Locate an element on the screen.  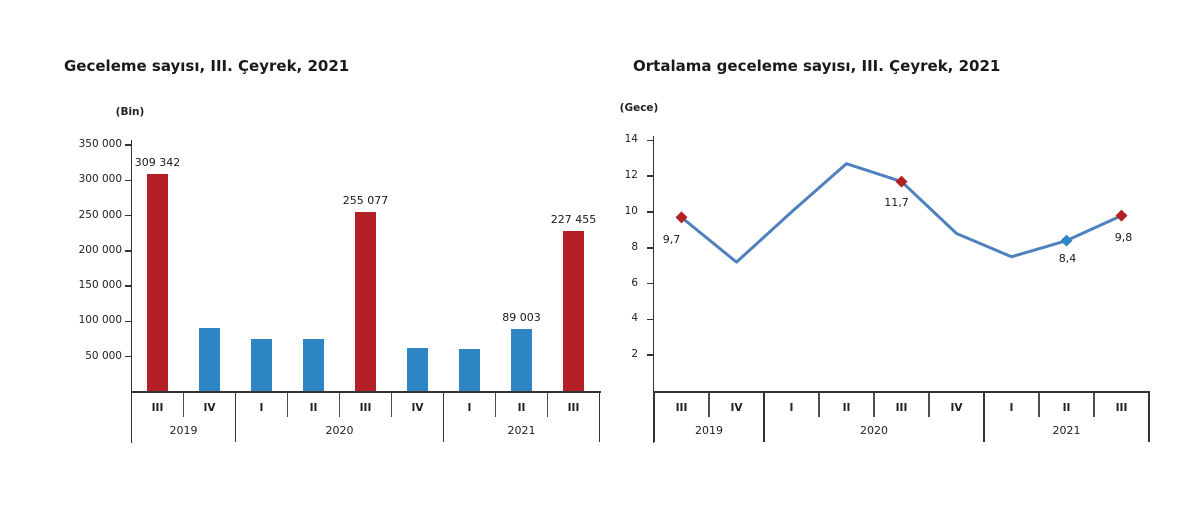
y-tick-label: 6 is located at coordinates (634, 282).